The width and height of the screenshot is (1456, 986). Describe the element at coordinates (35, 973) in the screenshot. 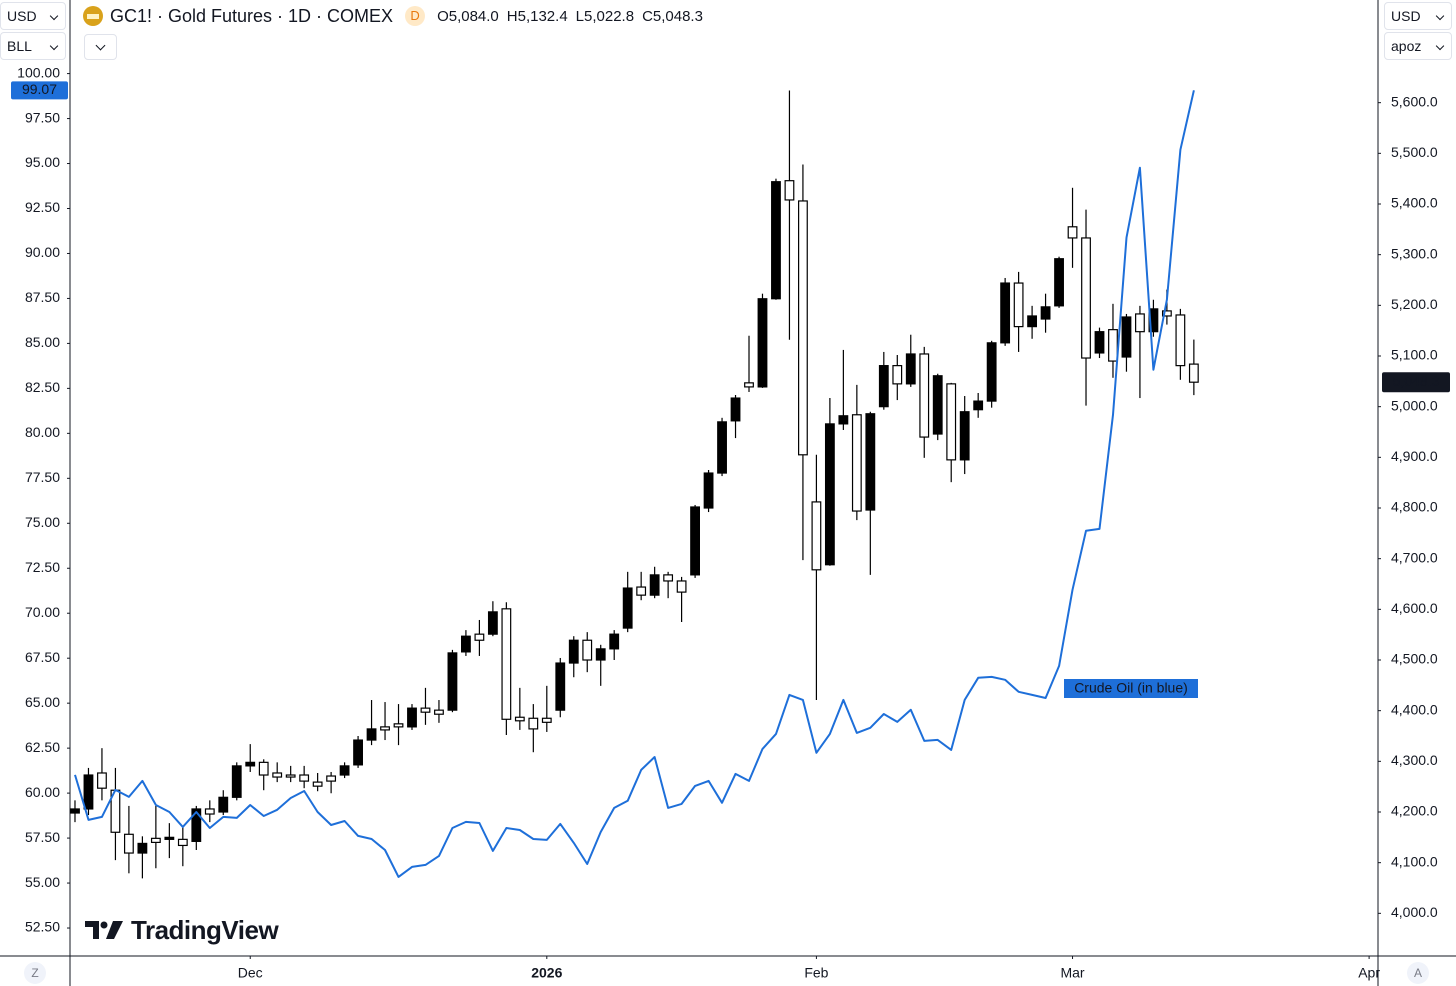

I see `timezone-button: Z` at that location.